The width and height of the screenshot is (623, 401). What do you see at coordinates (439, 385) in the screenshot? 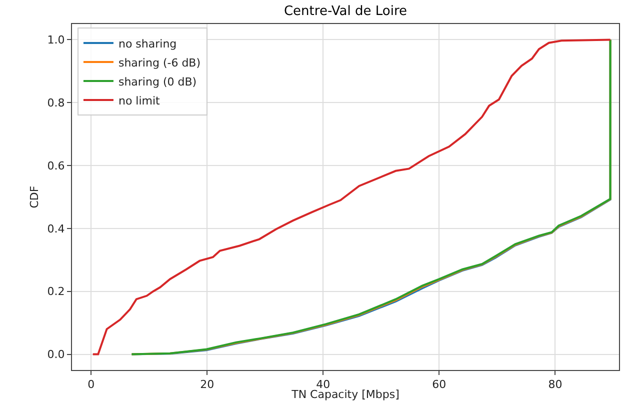
I see `x-tick-label: 60` at bounding box center [439, 385].